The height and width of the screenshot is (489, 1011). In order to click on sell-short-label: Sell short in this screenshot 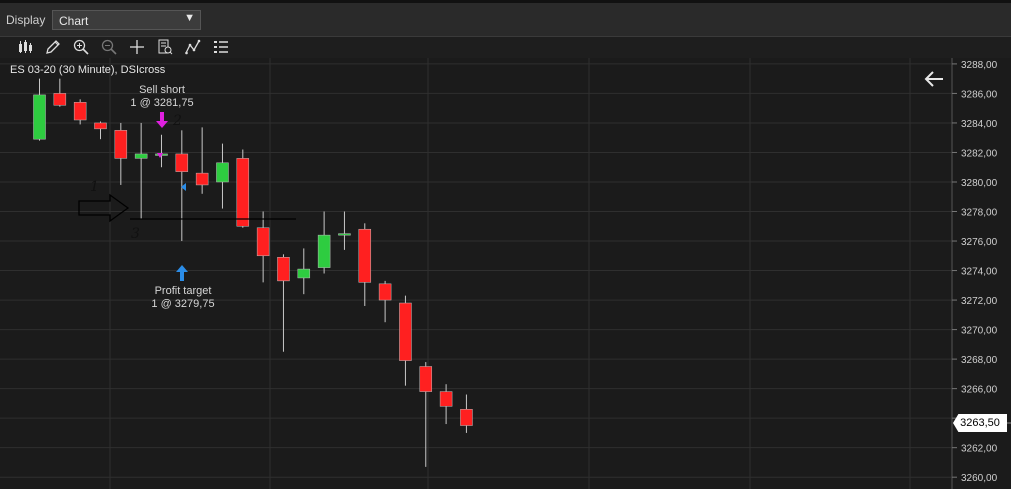, I will do `click(162, 90)`.